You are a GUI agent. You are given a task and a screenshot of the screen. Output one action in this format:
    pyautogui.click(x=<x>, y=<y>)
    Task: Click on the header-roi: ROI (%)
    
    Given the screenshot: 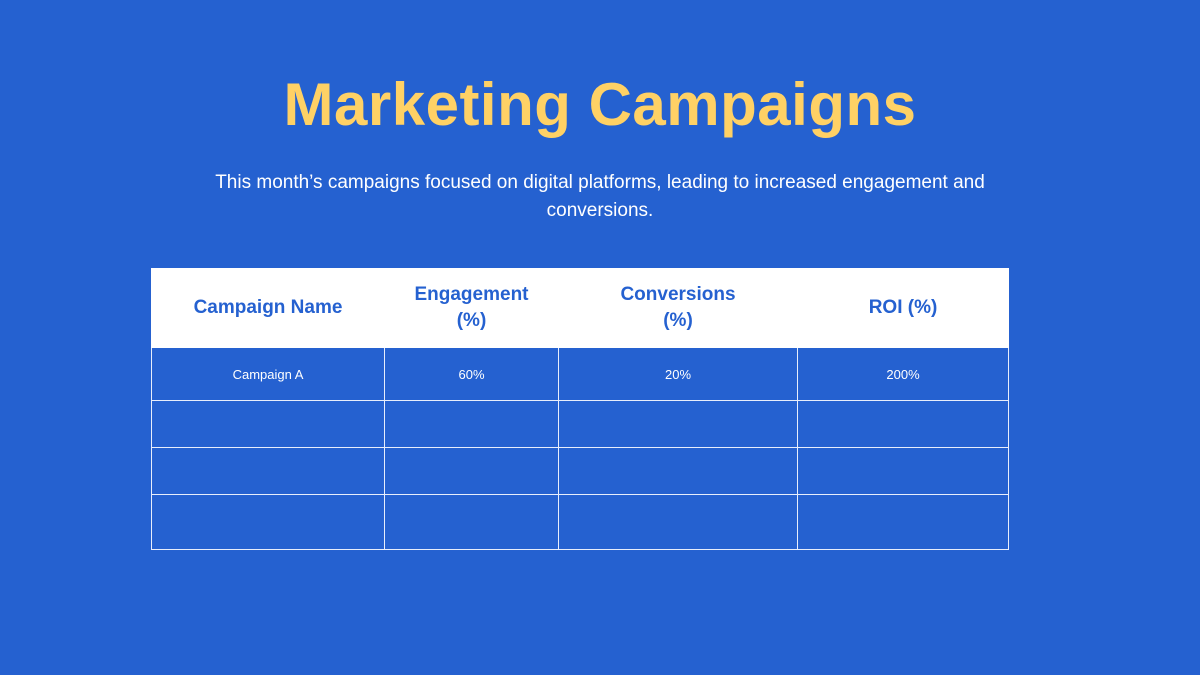 What is the action you would take?
    pyautogui.click(x=903, y=308)
    